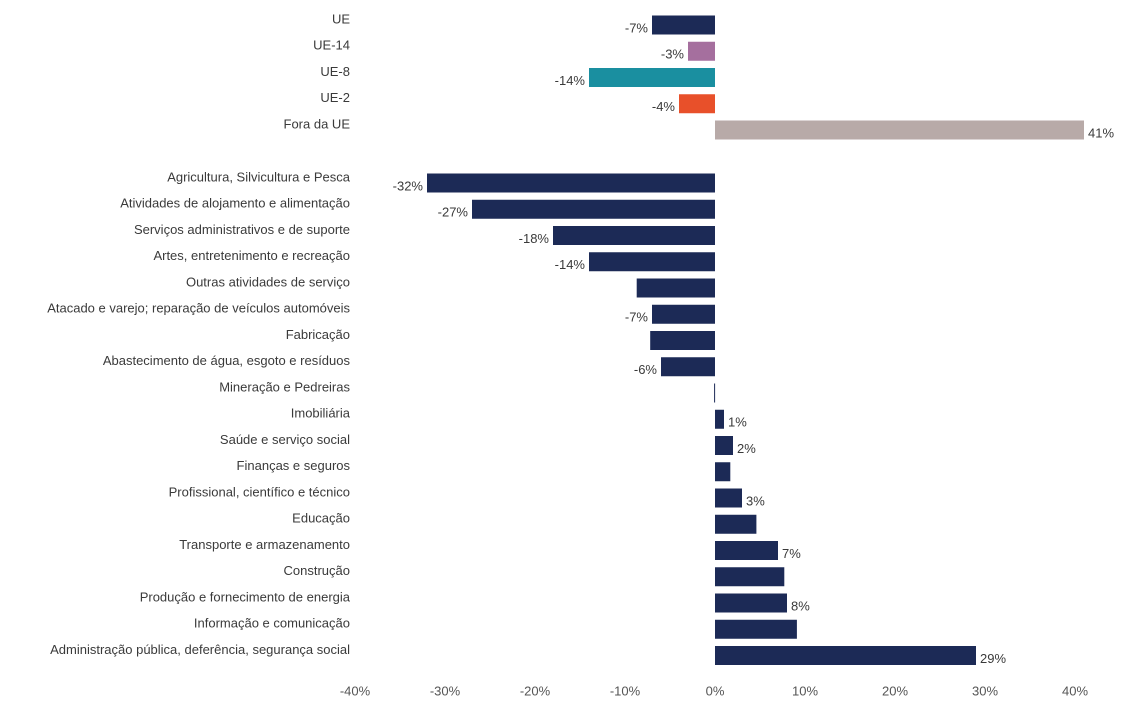 The height and width of the screenshot is (702, 1121). I want to click on value-label: -32%, so click(408, 185).